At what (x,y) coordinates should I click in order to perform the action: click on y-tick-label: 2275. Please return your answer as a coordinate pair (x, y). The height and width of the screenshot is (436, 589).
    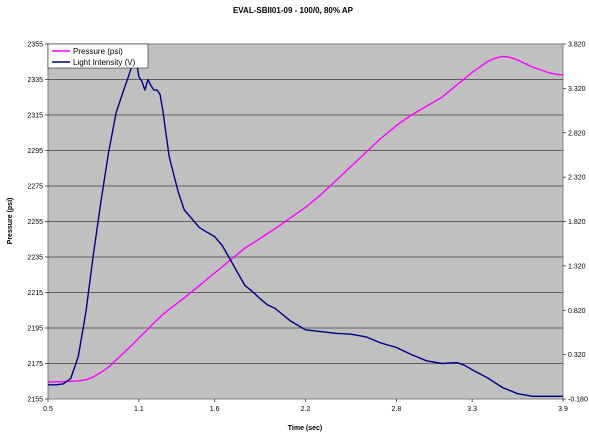
    Looking at the image, I should click on (35, 187).